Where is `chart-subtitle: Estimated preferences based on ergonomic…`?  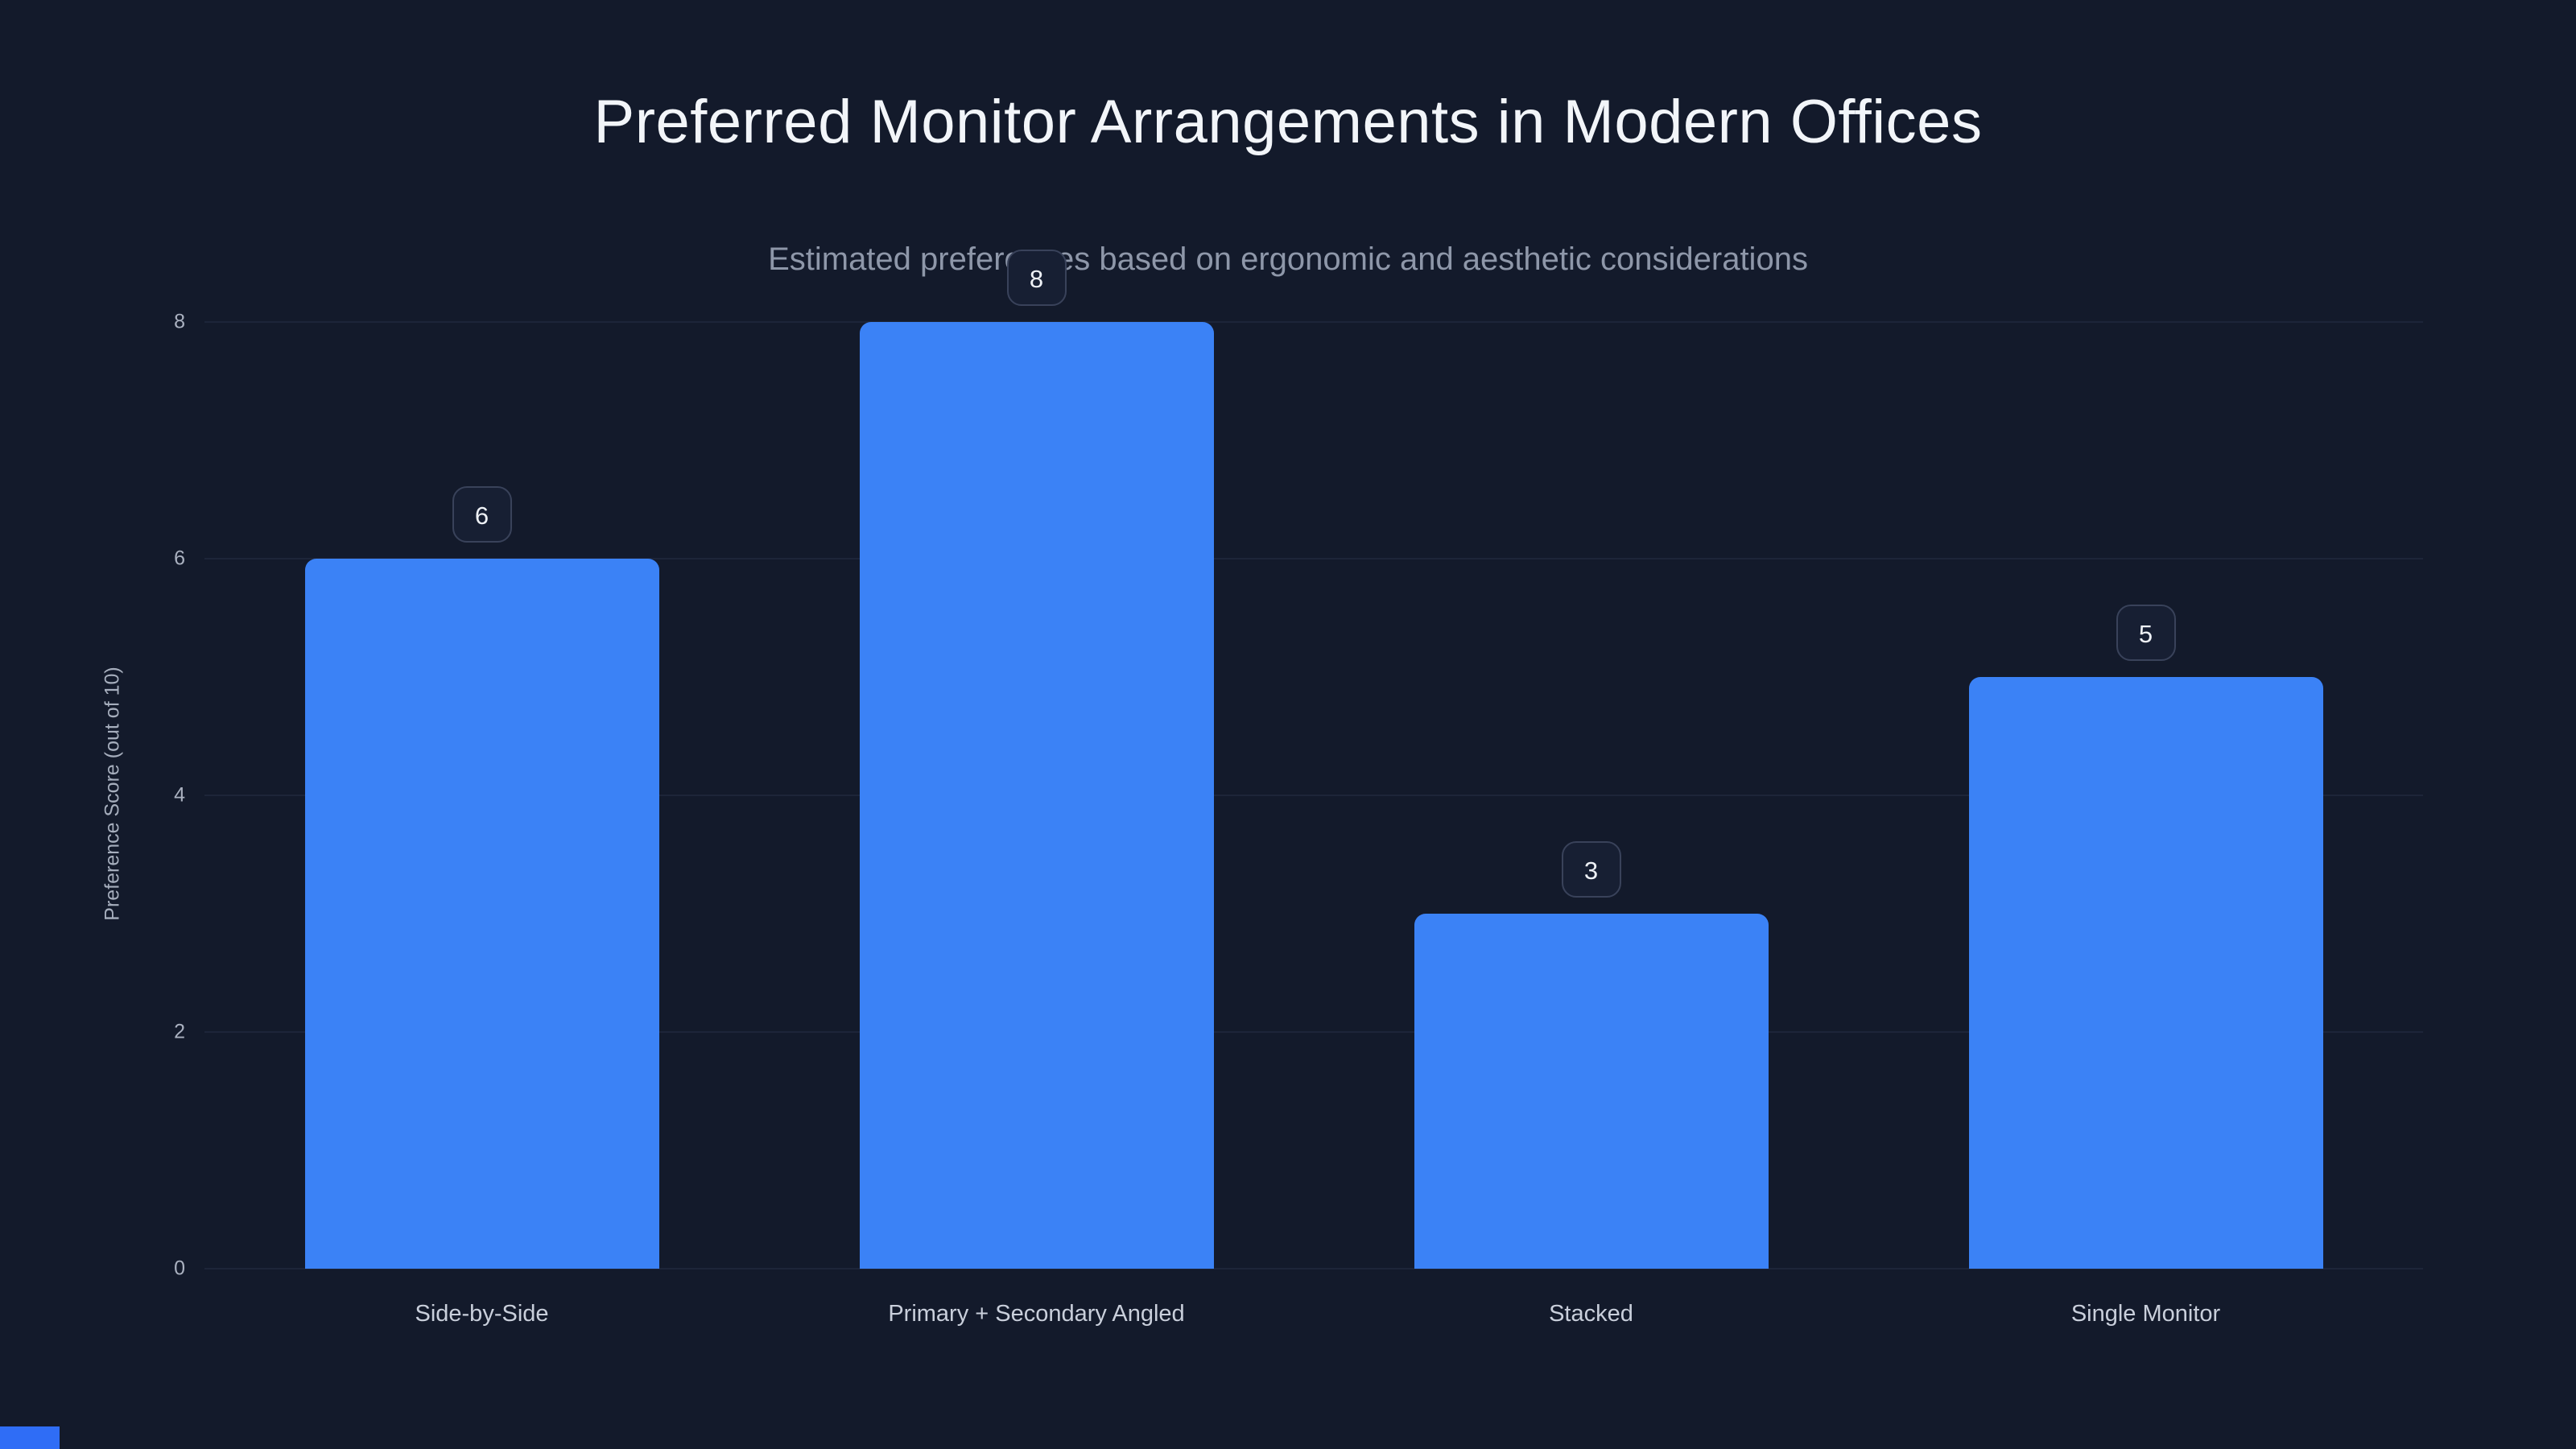
chart-subtitle: Estimated preferences based on ergonomic… is located at coordinates (1288, 259).